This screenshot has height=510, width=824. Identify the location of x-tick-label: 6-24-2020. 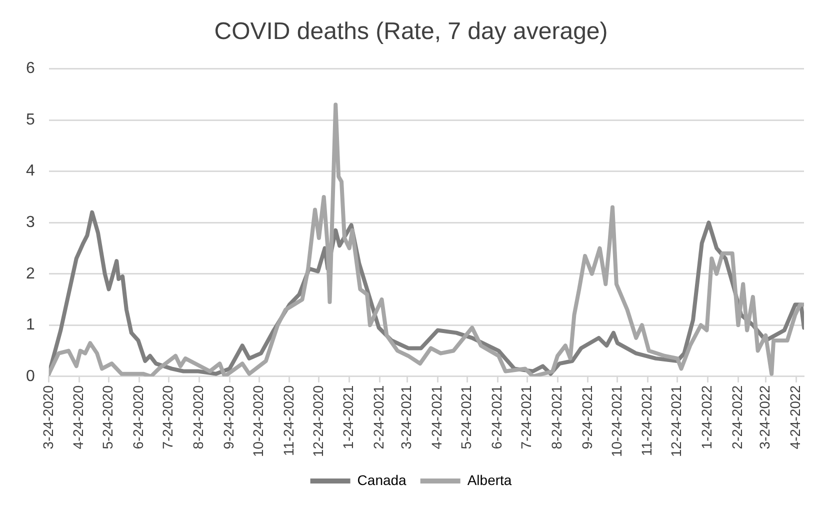
(138, 417).